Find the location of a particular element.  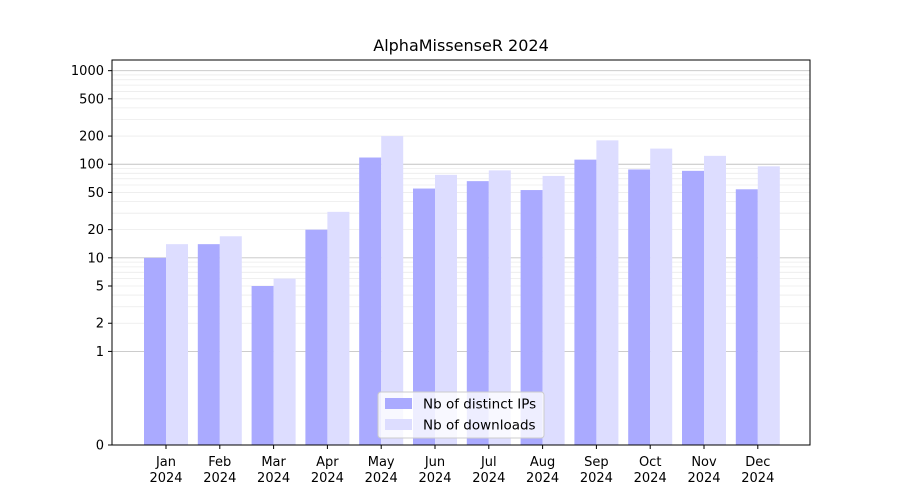

bar-distinct-ips-aug is located at coordinates (531, 317).